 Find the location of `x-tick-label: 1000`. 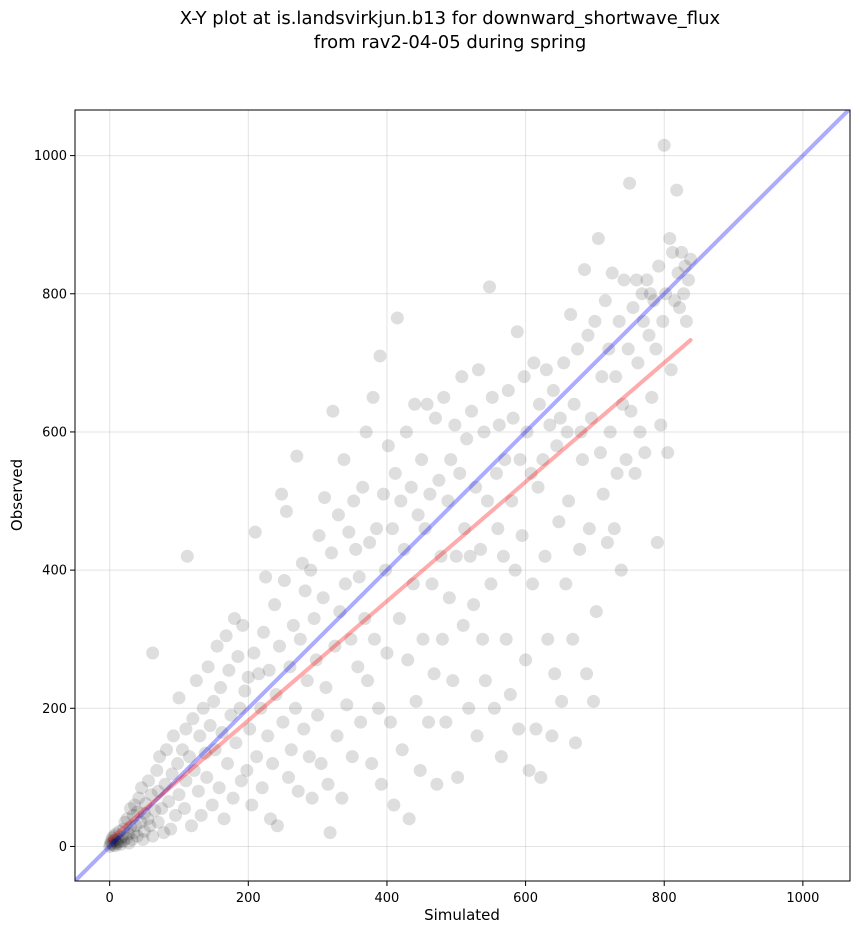

x-tick-label: 1000 is located at coordinates (802, 898).